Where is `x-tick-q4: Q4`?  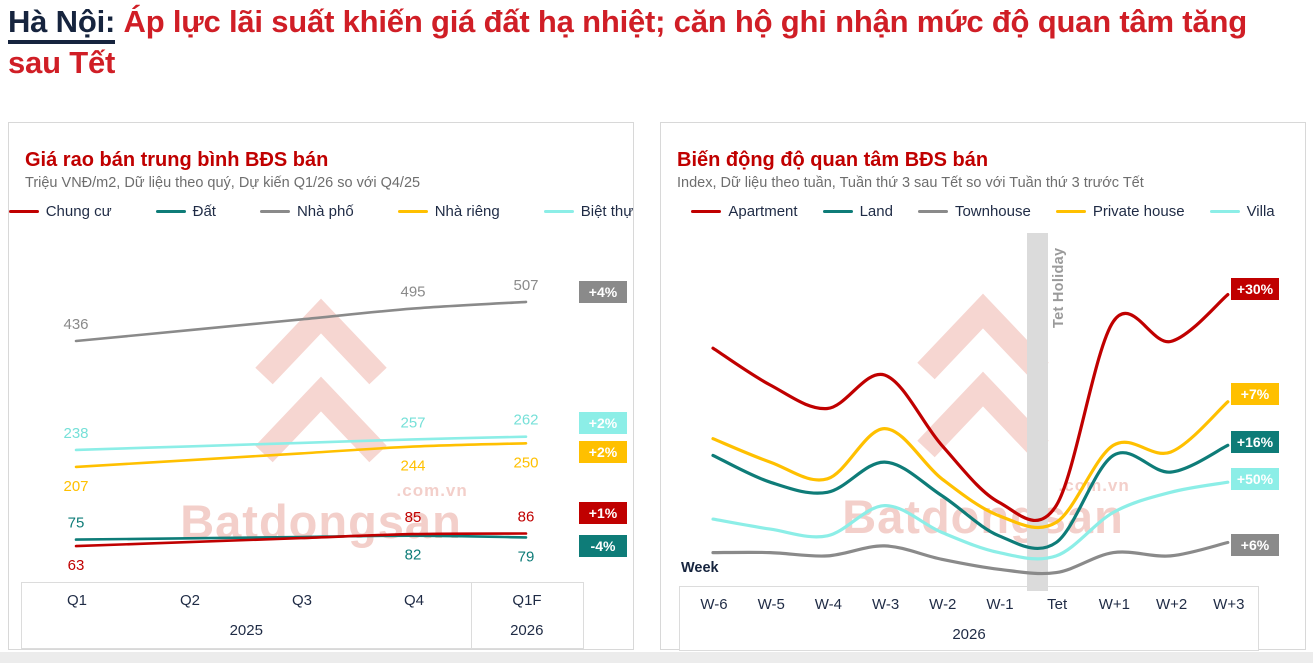
x-tick-q4: Q4 is located at coordinates (414, 600).